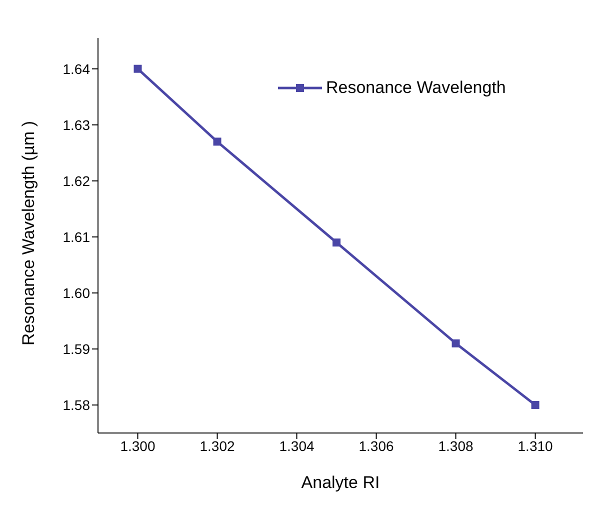 The image size is (611, 516). I want to click on y-tick-label: 1.63, so click(76, 124).